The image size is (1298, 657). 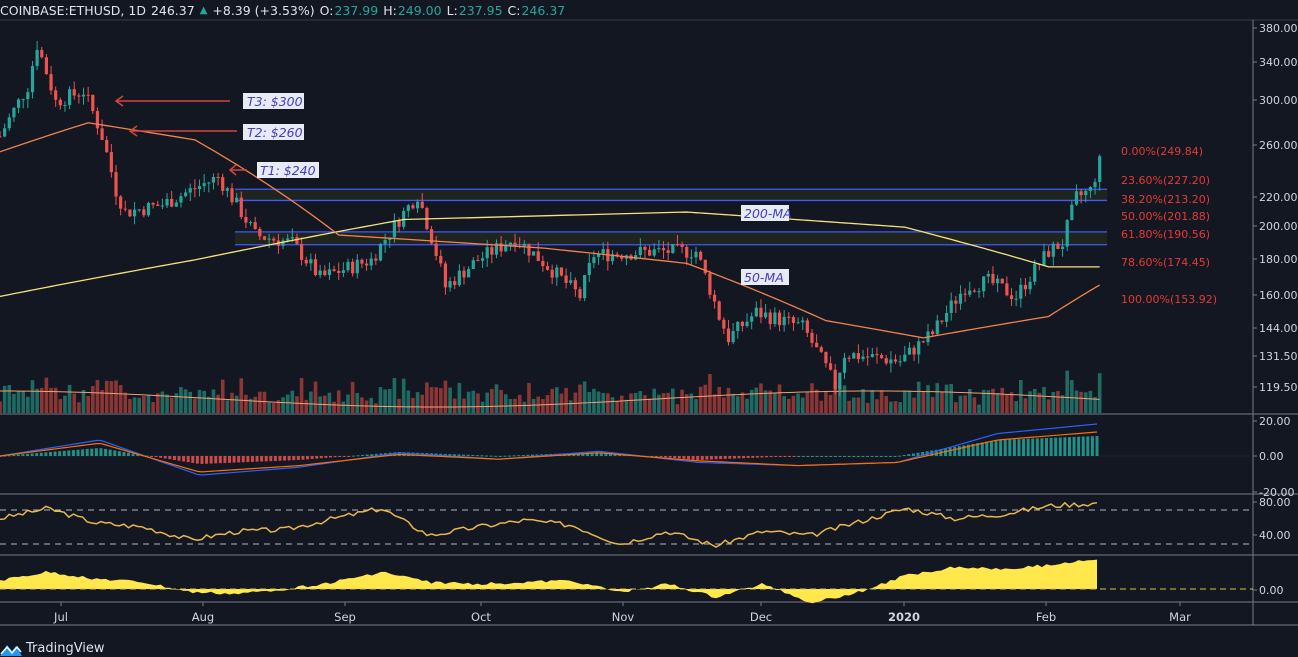 What do you see at coordinates (543, 10) in the screenshot?
I see `close-value: 246.37` at bounding box center [543, 10].